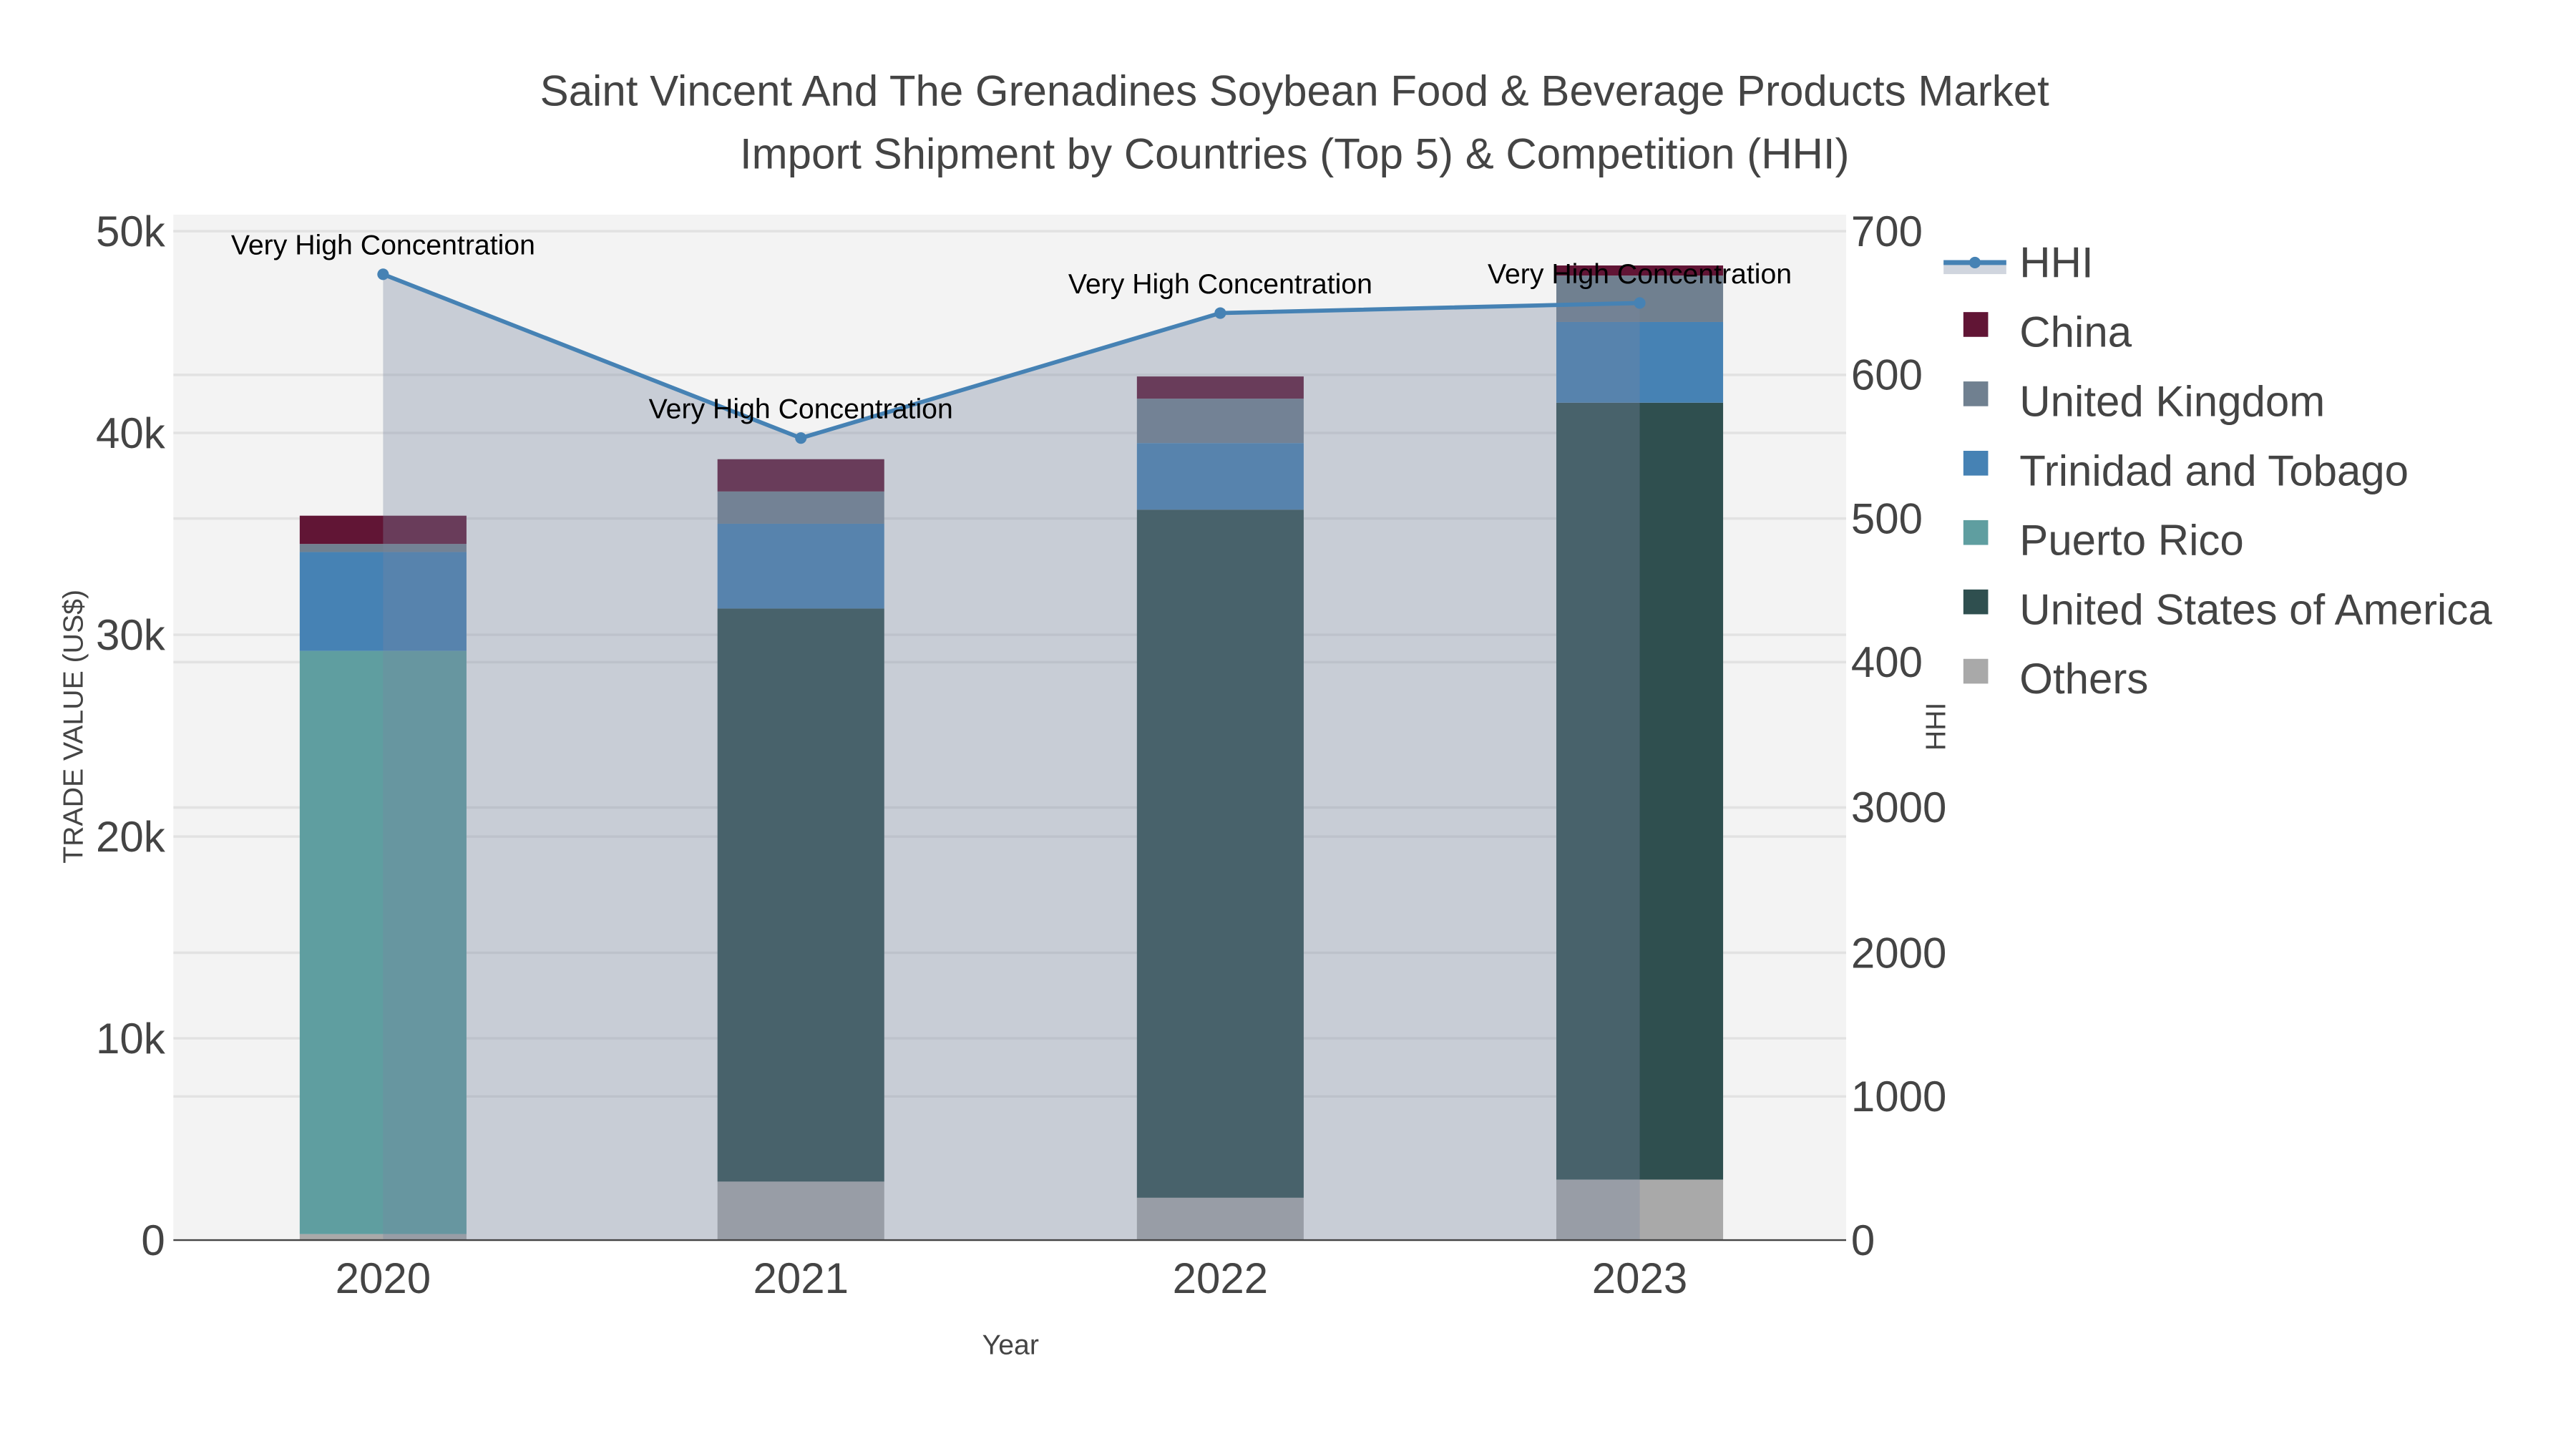 The height and width of the screenshot is (1449, 2576). What do you see at coordinates (1640, 1210) in the screenshot?
I see `bar-others-2023` at bounding box center [1640, 1210].